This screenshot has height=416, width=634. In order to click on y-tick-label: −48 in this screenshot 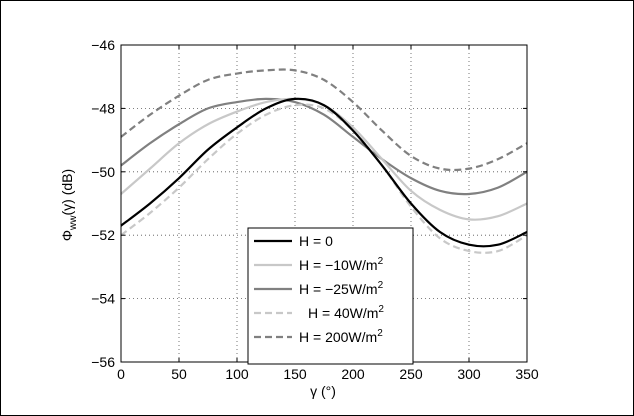, I will do `click(103, 108)`.